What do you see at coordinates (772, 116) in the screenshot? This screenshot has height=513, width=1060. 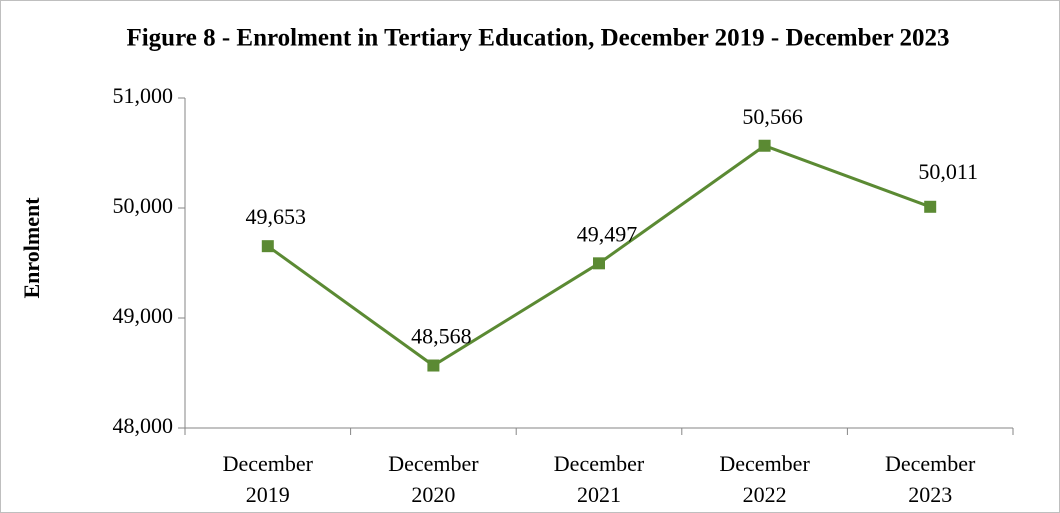 I see `data-label: 50,566` at bounding box center [772, 116].